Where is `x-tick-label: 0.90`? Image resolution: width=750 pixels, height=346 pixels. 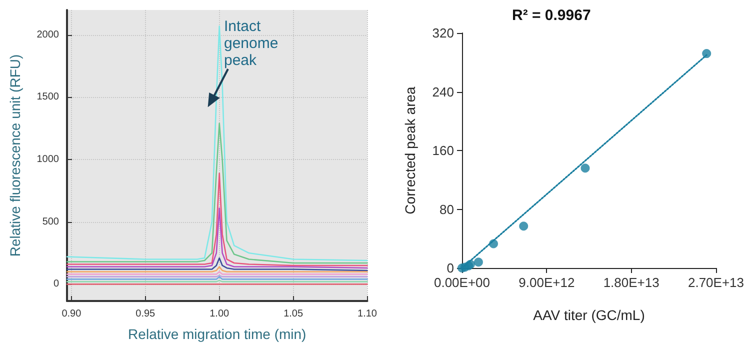
x-tick-label: 0.90 is located at coordinates (72, 314).